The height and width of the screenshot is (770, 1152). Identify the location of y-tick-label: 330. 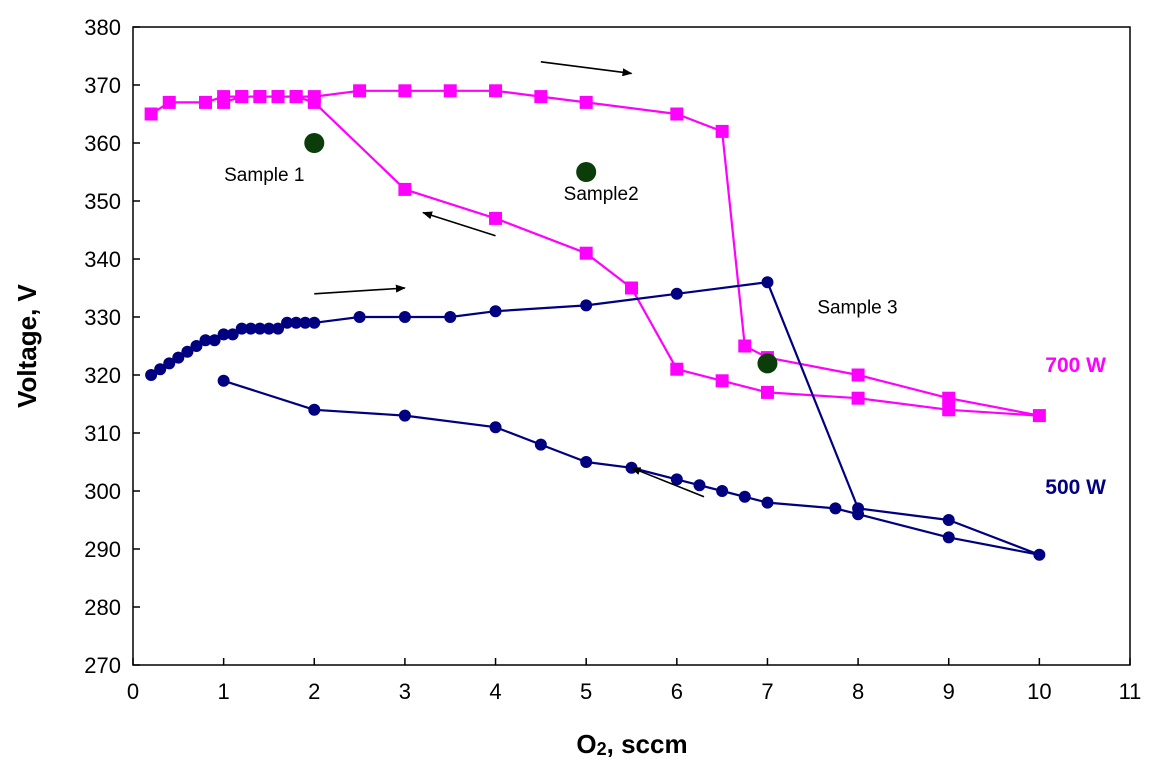
(102, 317).